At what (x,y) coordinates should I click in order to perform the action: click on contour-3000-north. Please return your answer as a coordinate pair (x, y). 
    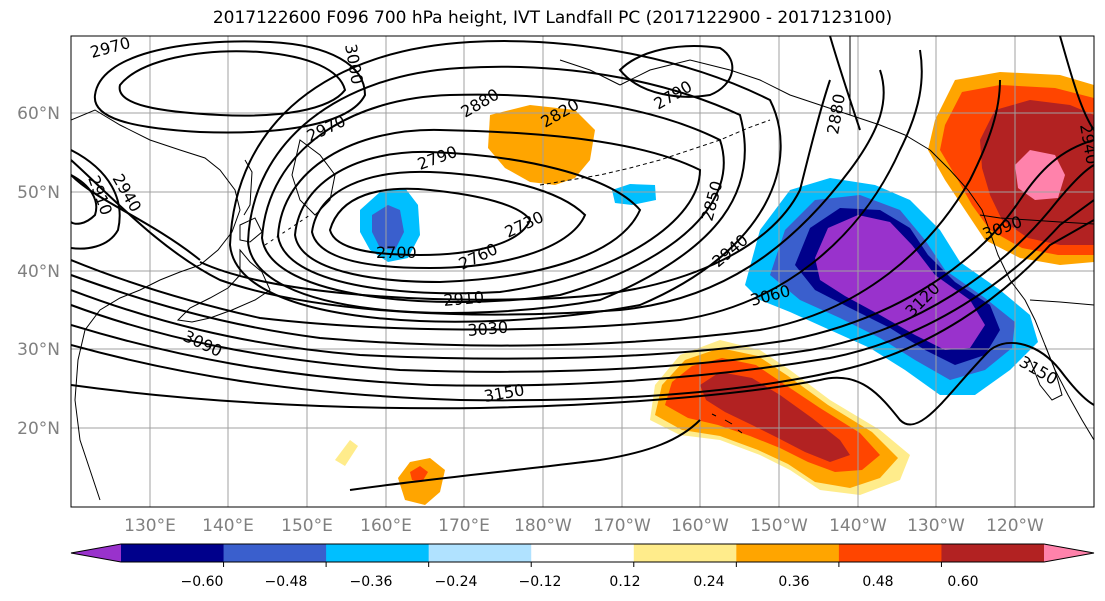
    Looking at the image, I should click on (232, 83).